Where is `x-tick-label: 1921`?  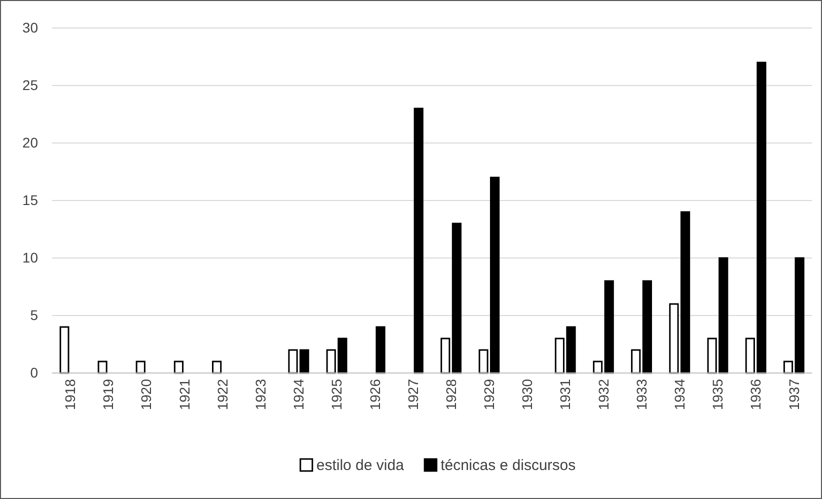
x-tick-label: 1921 is located at coordinates (184, 394).